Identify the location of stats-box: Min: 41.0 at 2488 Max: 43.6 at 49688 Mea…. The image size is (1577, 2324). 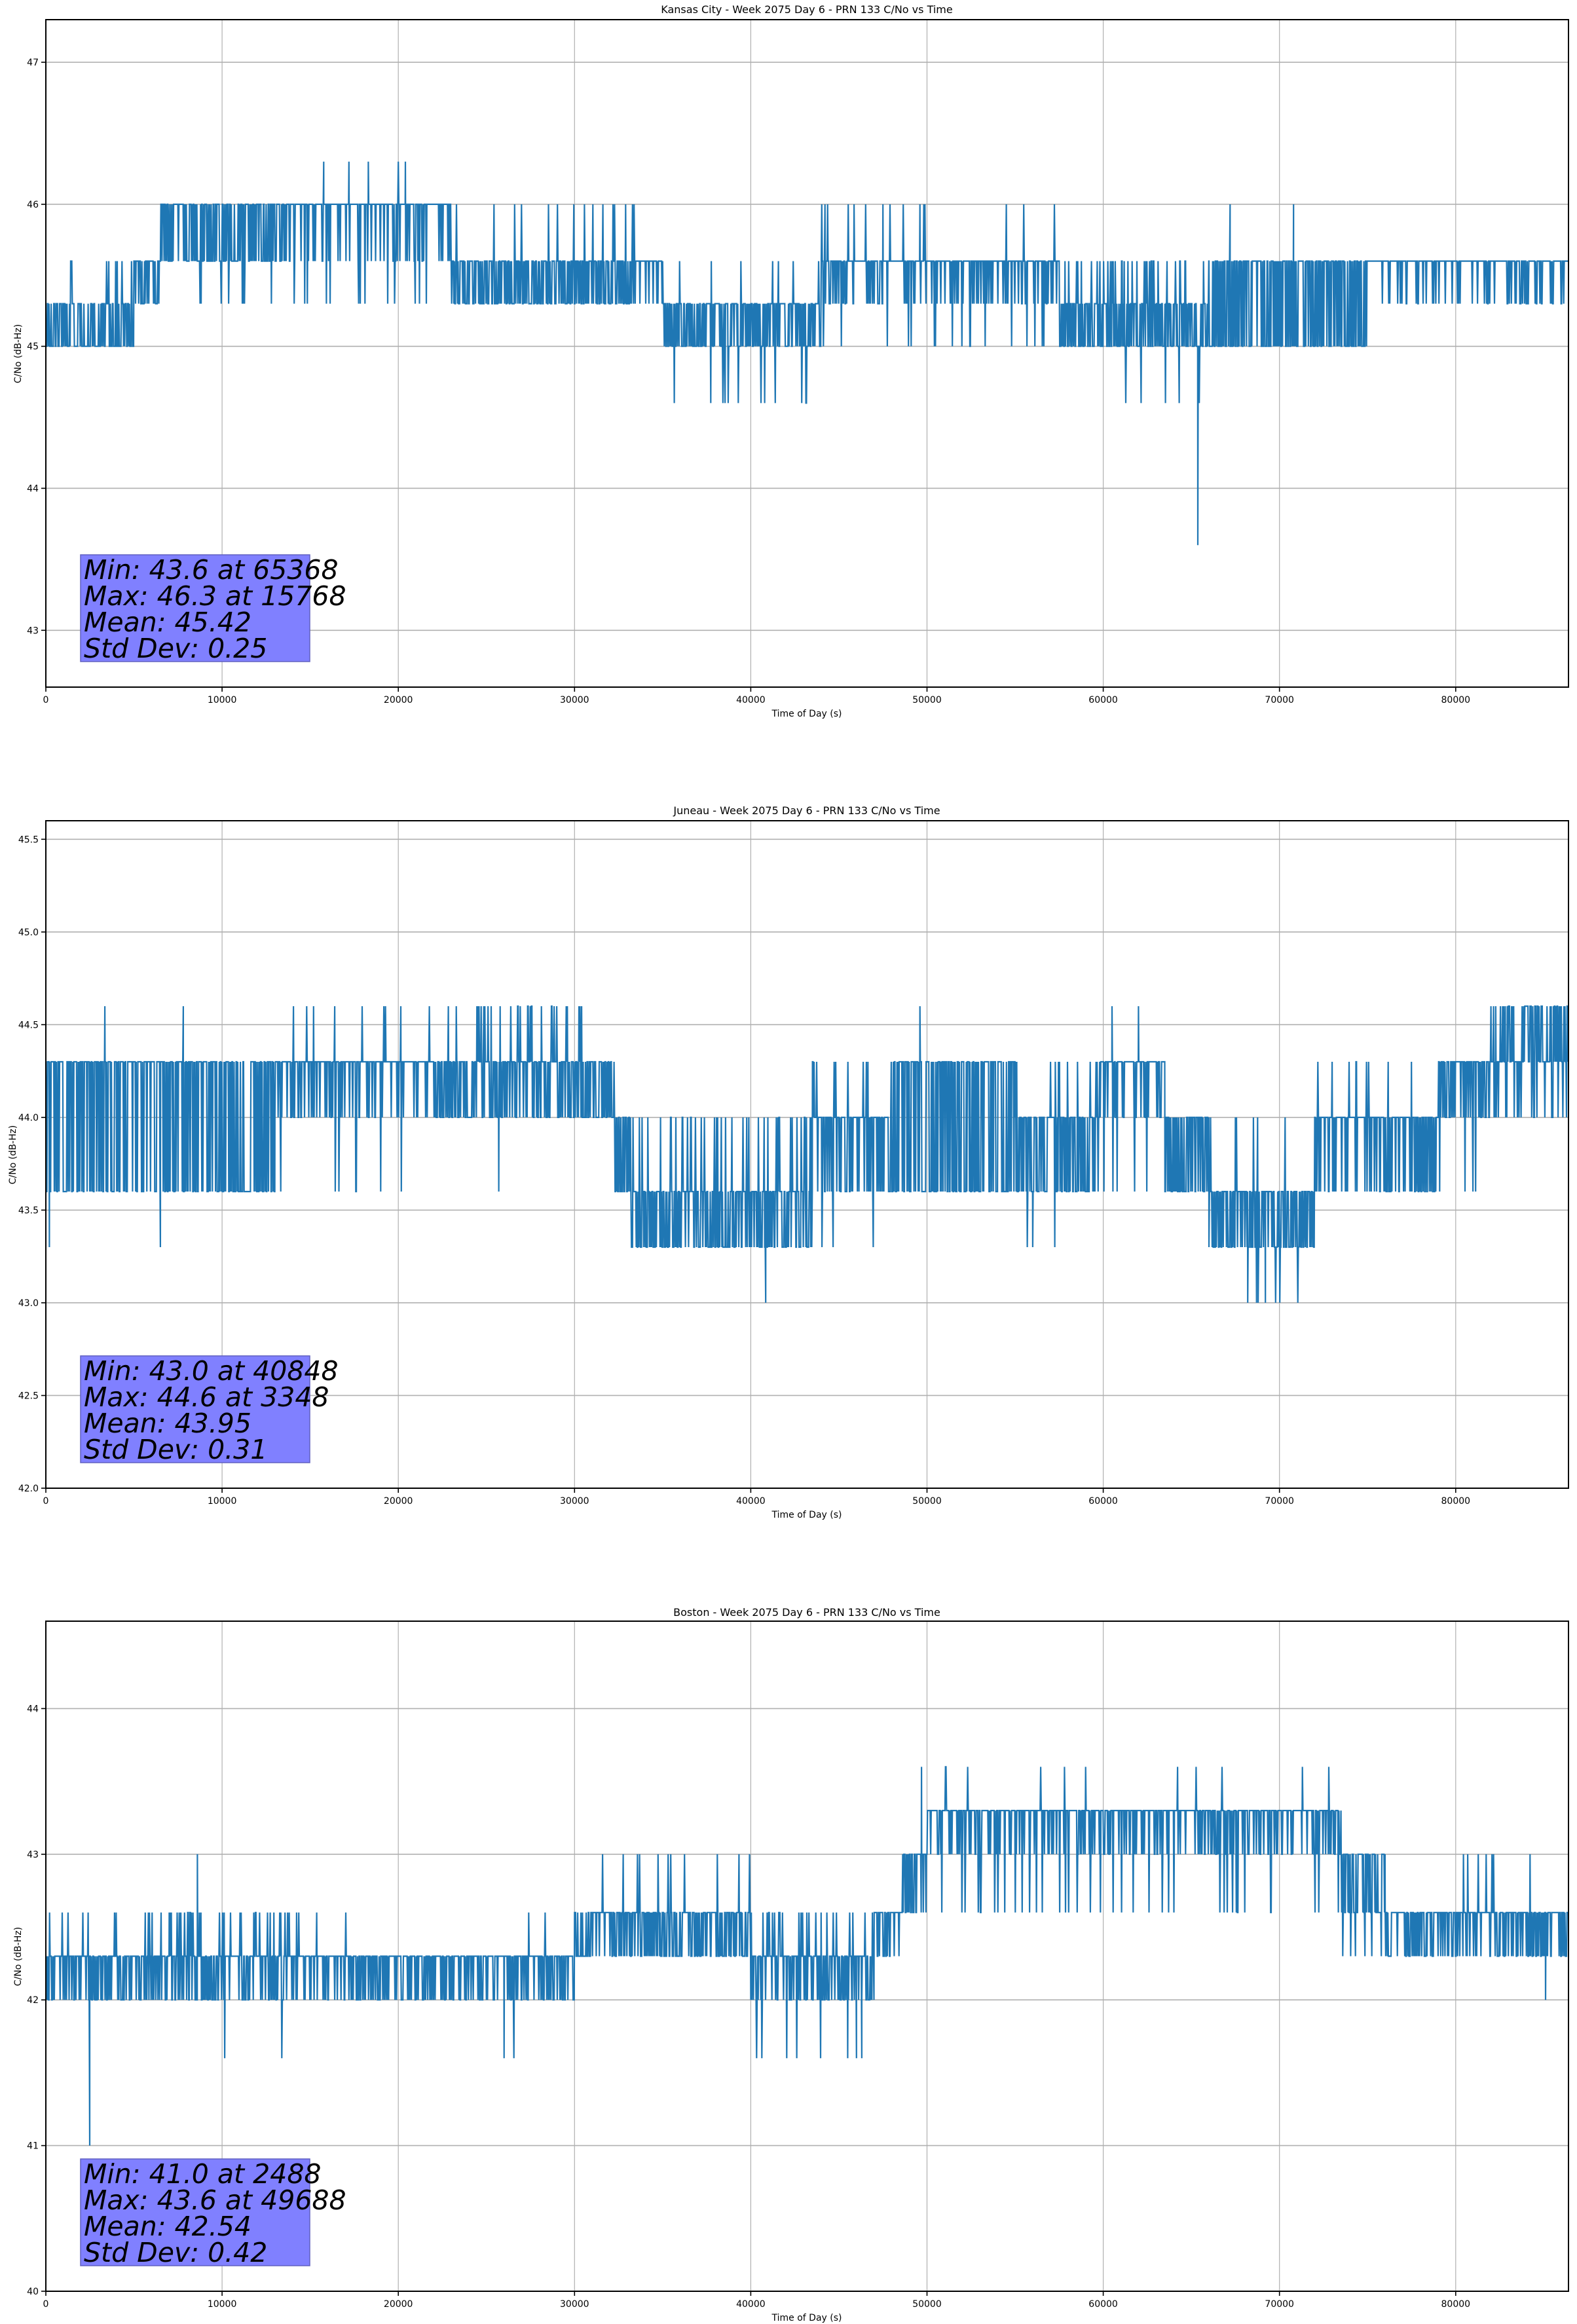
(213, 2213).